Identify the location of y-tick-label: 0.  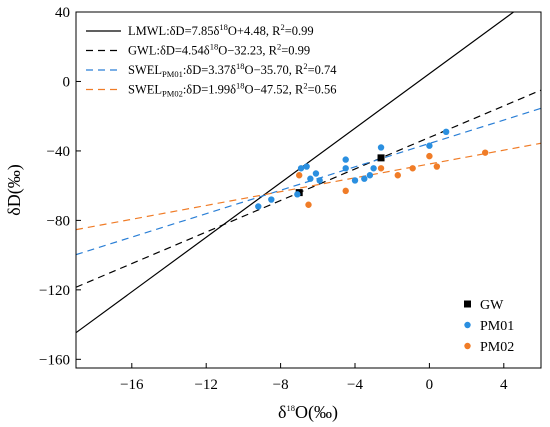
(67, 82).